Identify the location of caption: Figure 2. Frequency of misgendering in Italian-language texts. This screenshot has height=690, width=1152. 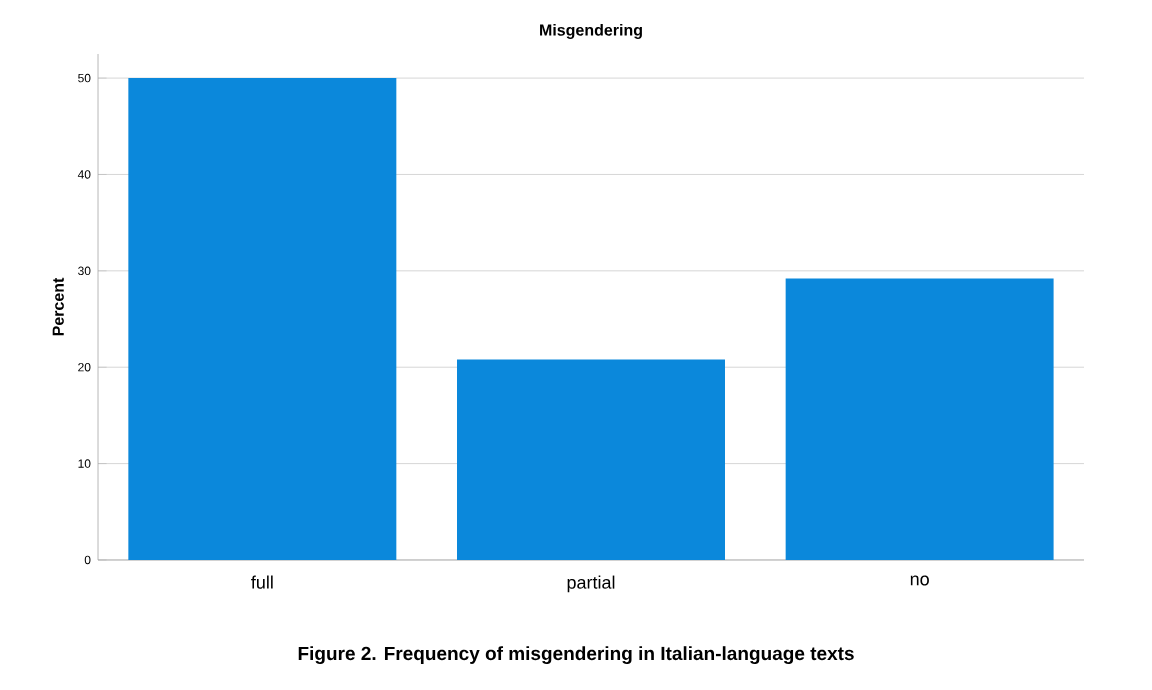
(576, 655).